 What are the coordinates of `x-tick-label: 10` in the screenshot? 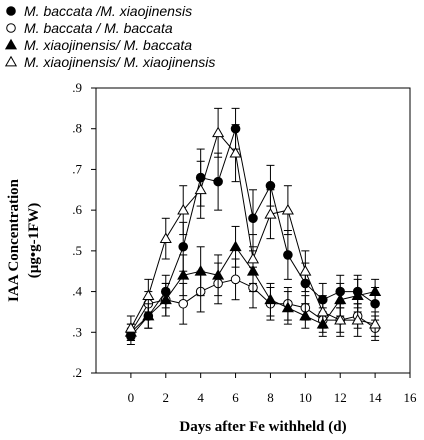 It's located at (305, 397).